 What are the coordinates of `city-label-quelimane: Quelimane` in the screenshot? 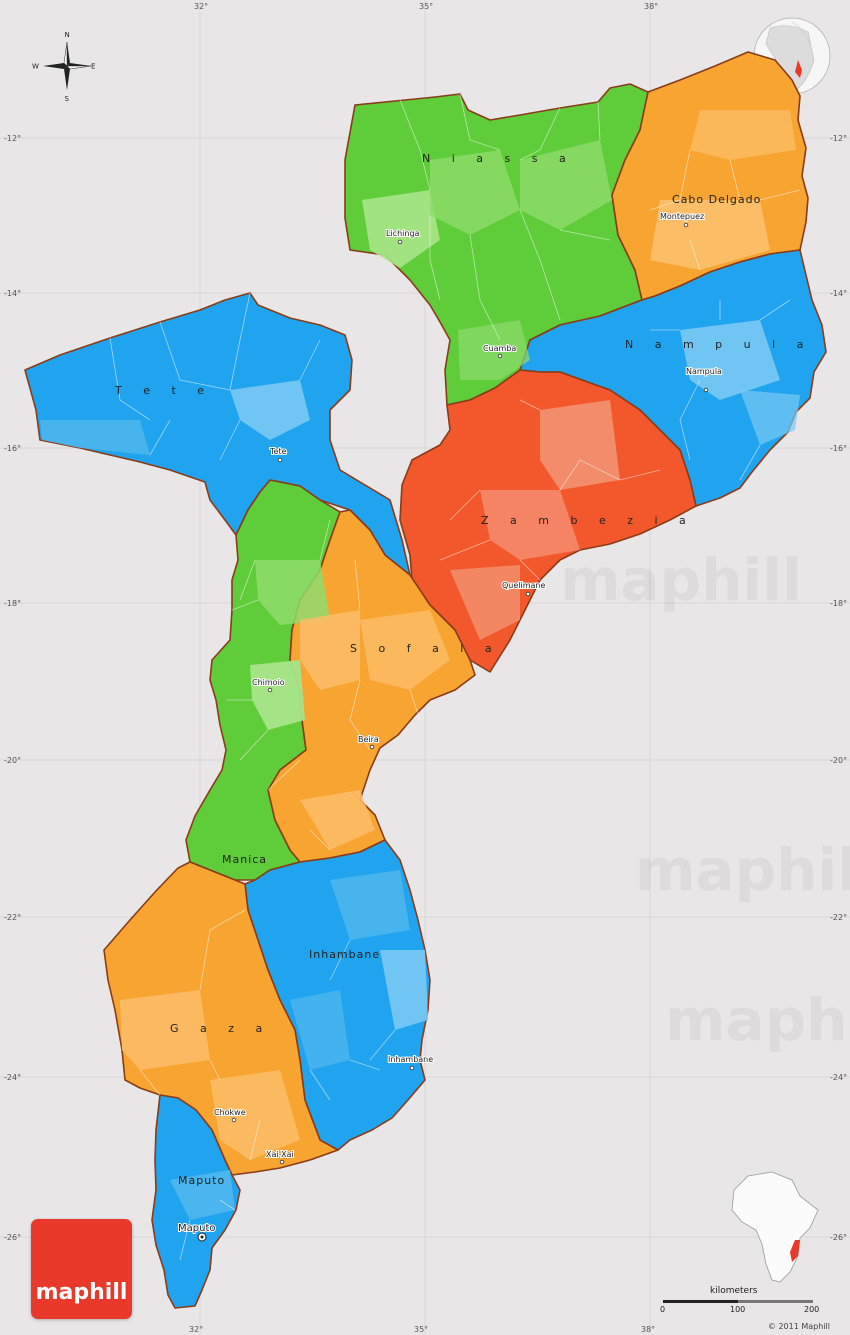 It's located at (524, 585).